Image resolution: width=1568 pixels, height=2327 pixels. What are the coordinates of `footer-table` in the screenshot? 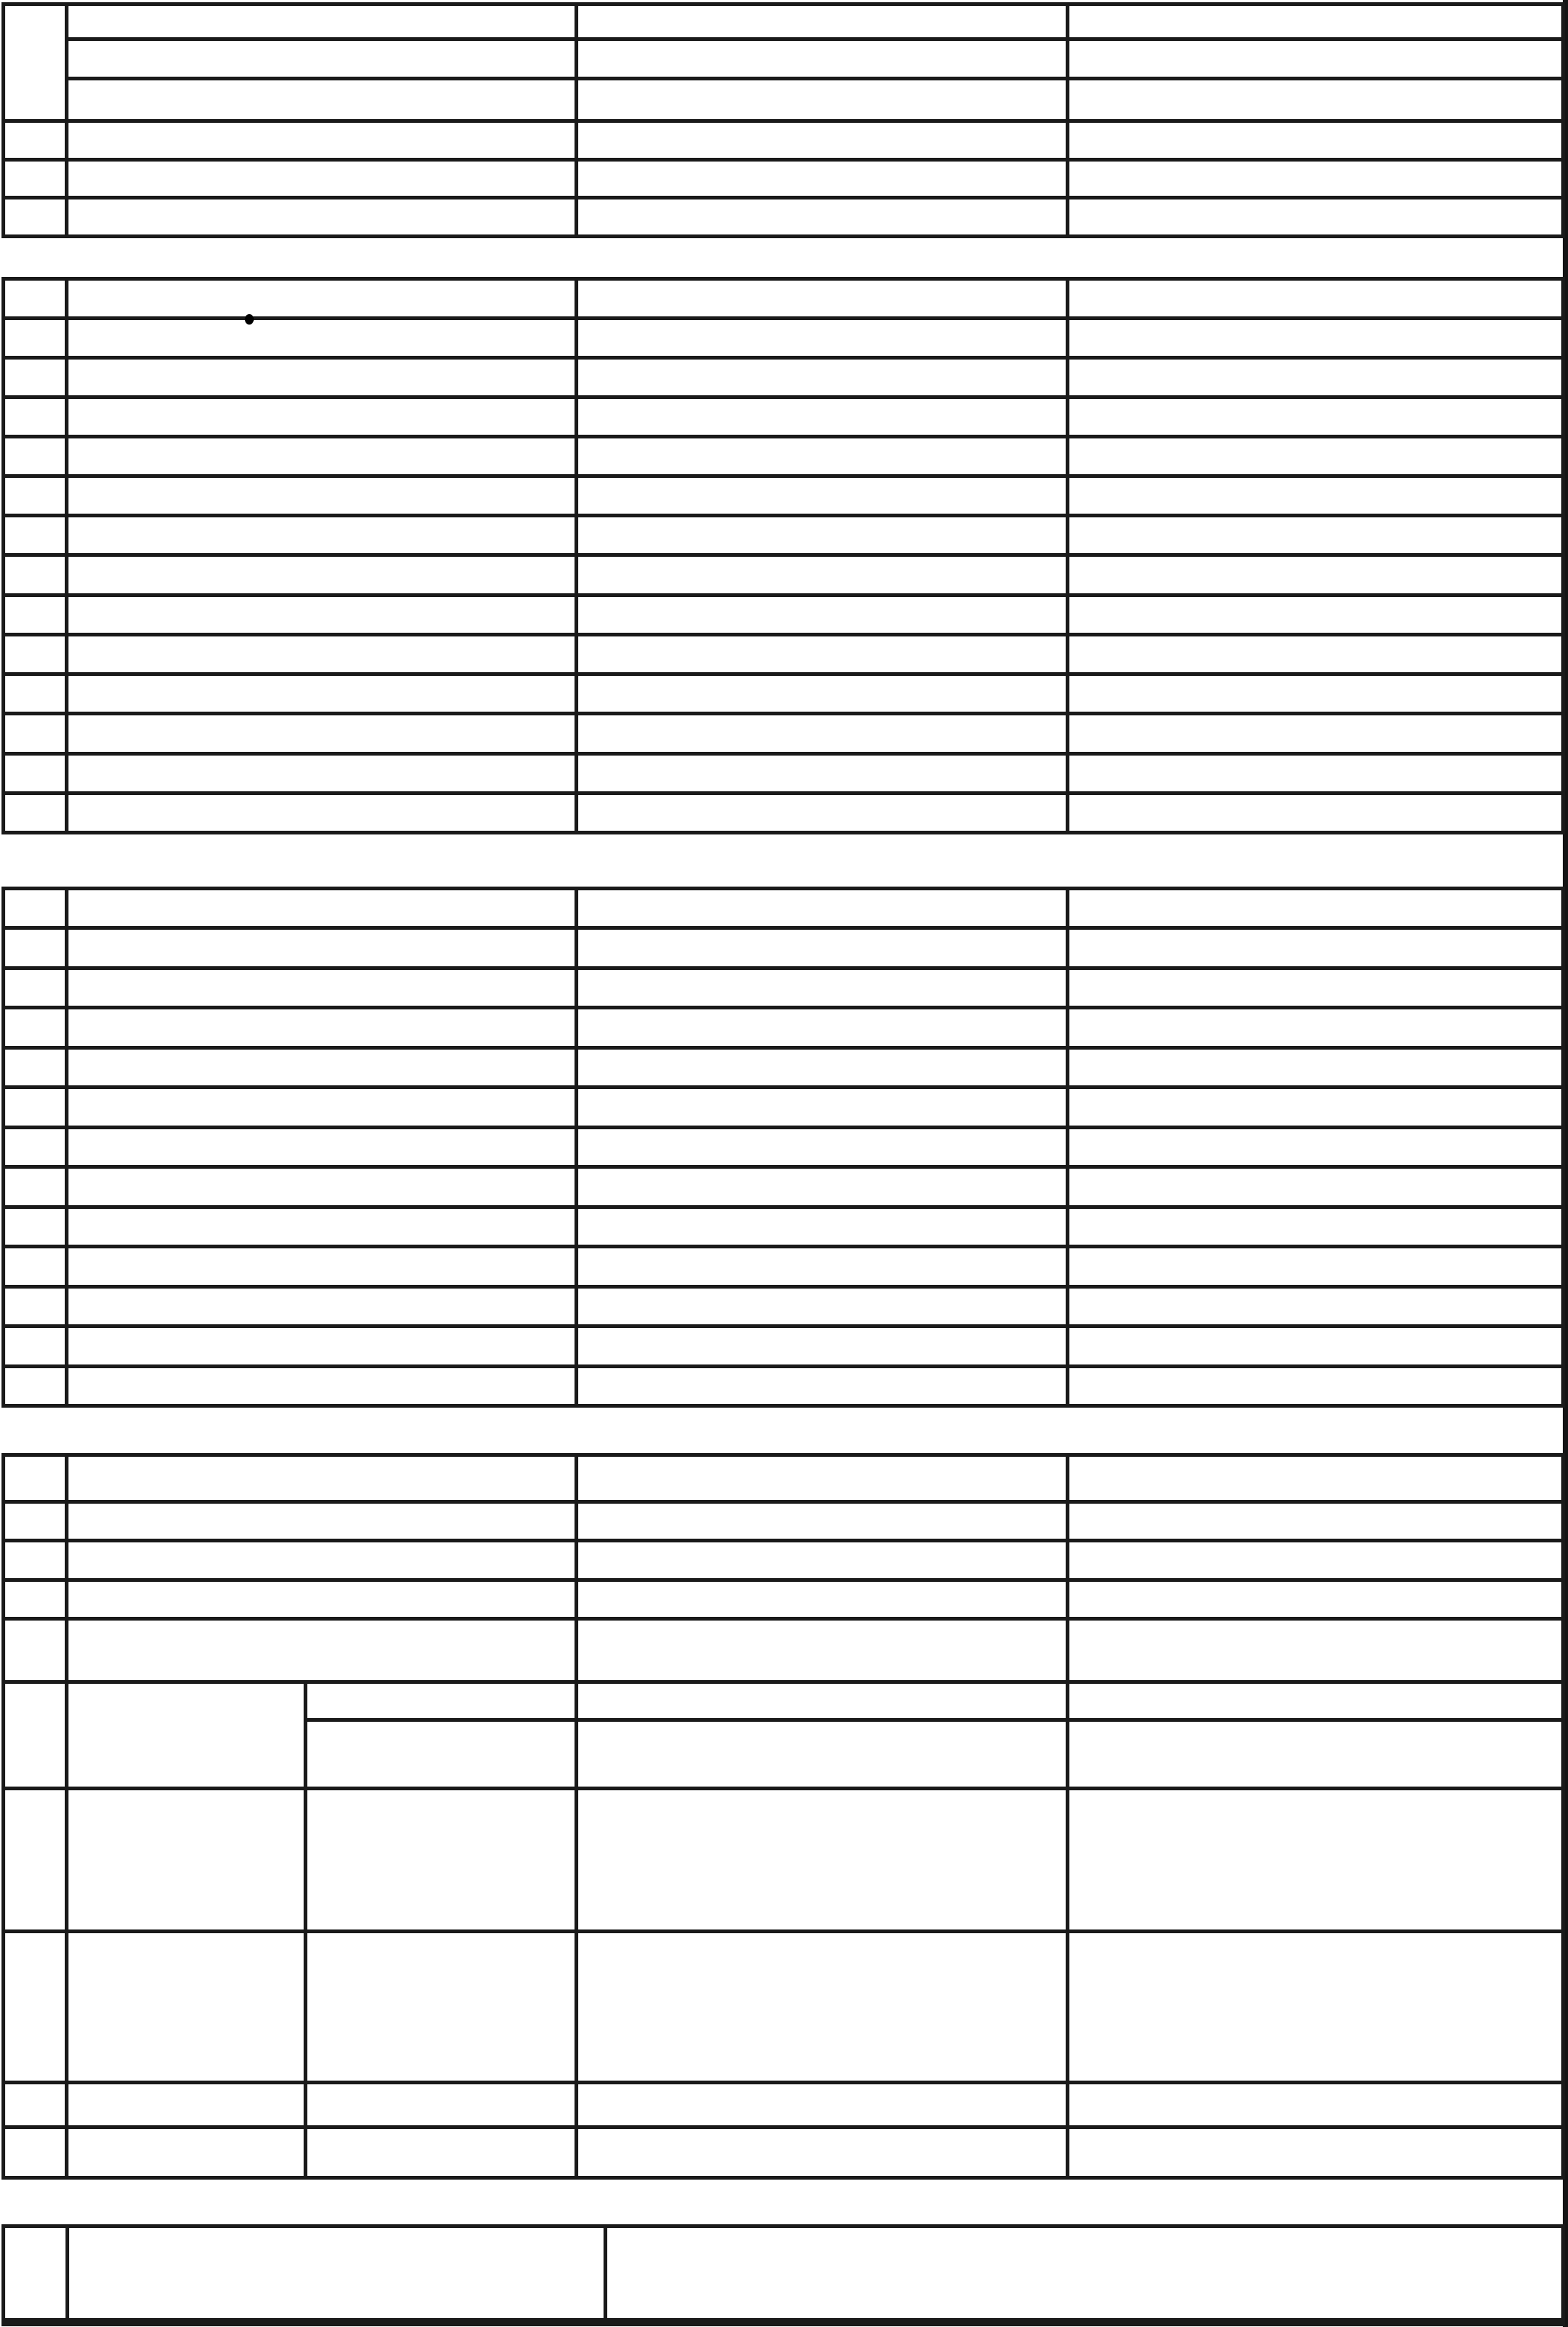 It's located at (783, 2275).